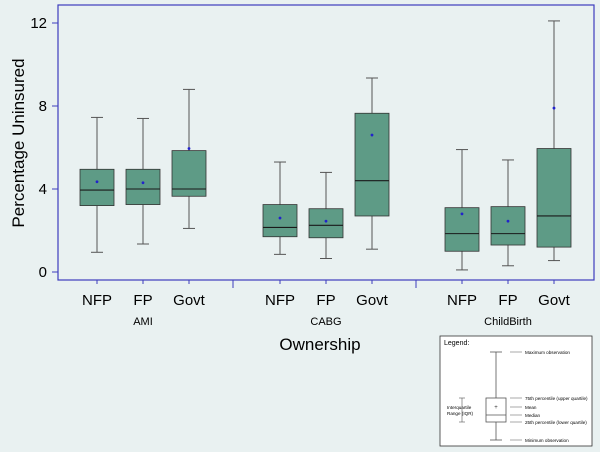  Describe the element at coordinates (324, 284) in the screenshot. I see `group-separators` at that location.